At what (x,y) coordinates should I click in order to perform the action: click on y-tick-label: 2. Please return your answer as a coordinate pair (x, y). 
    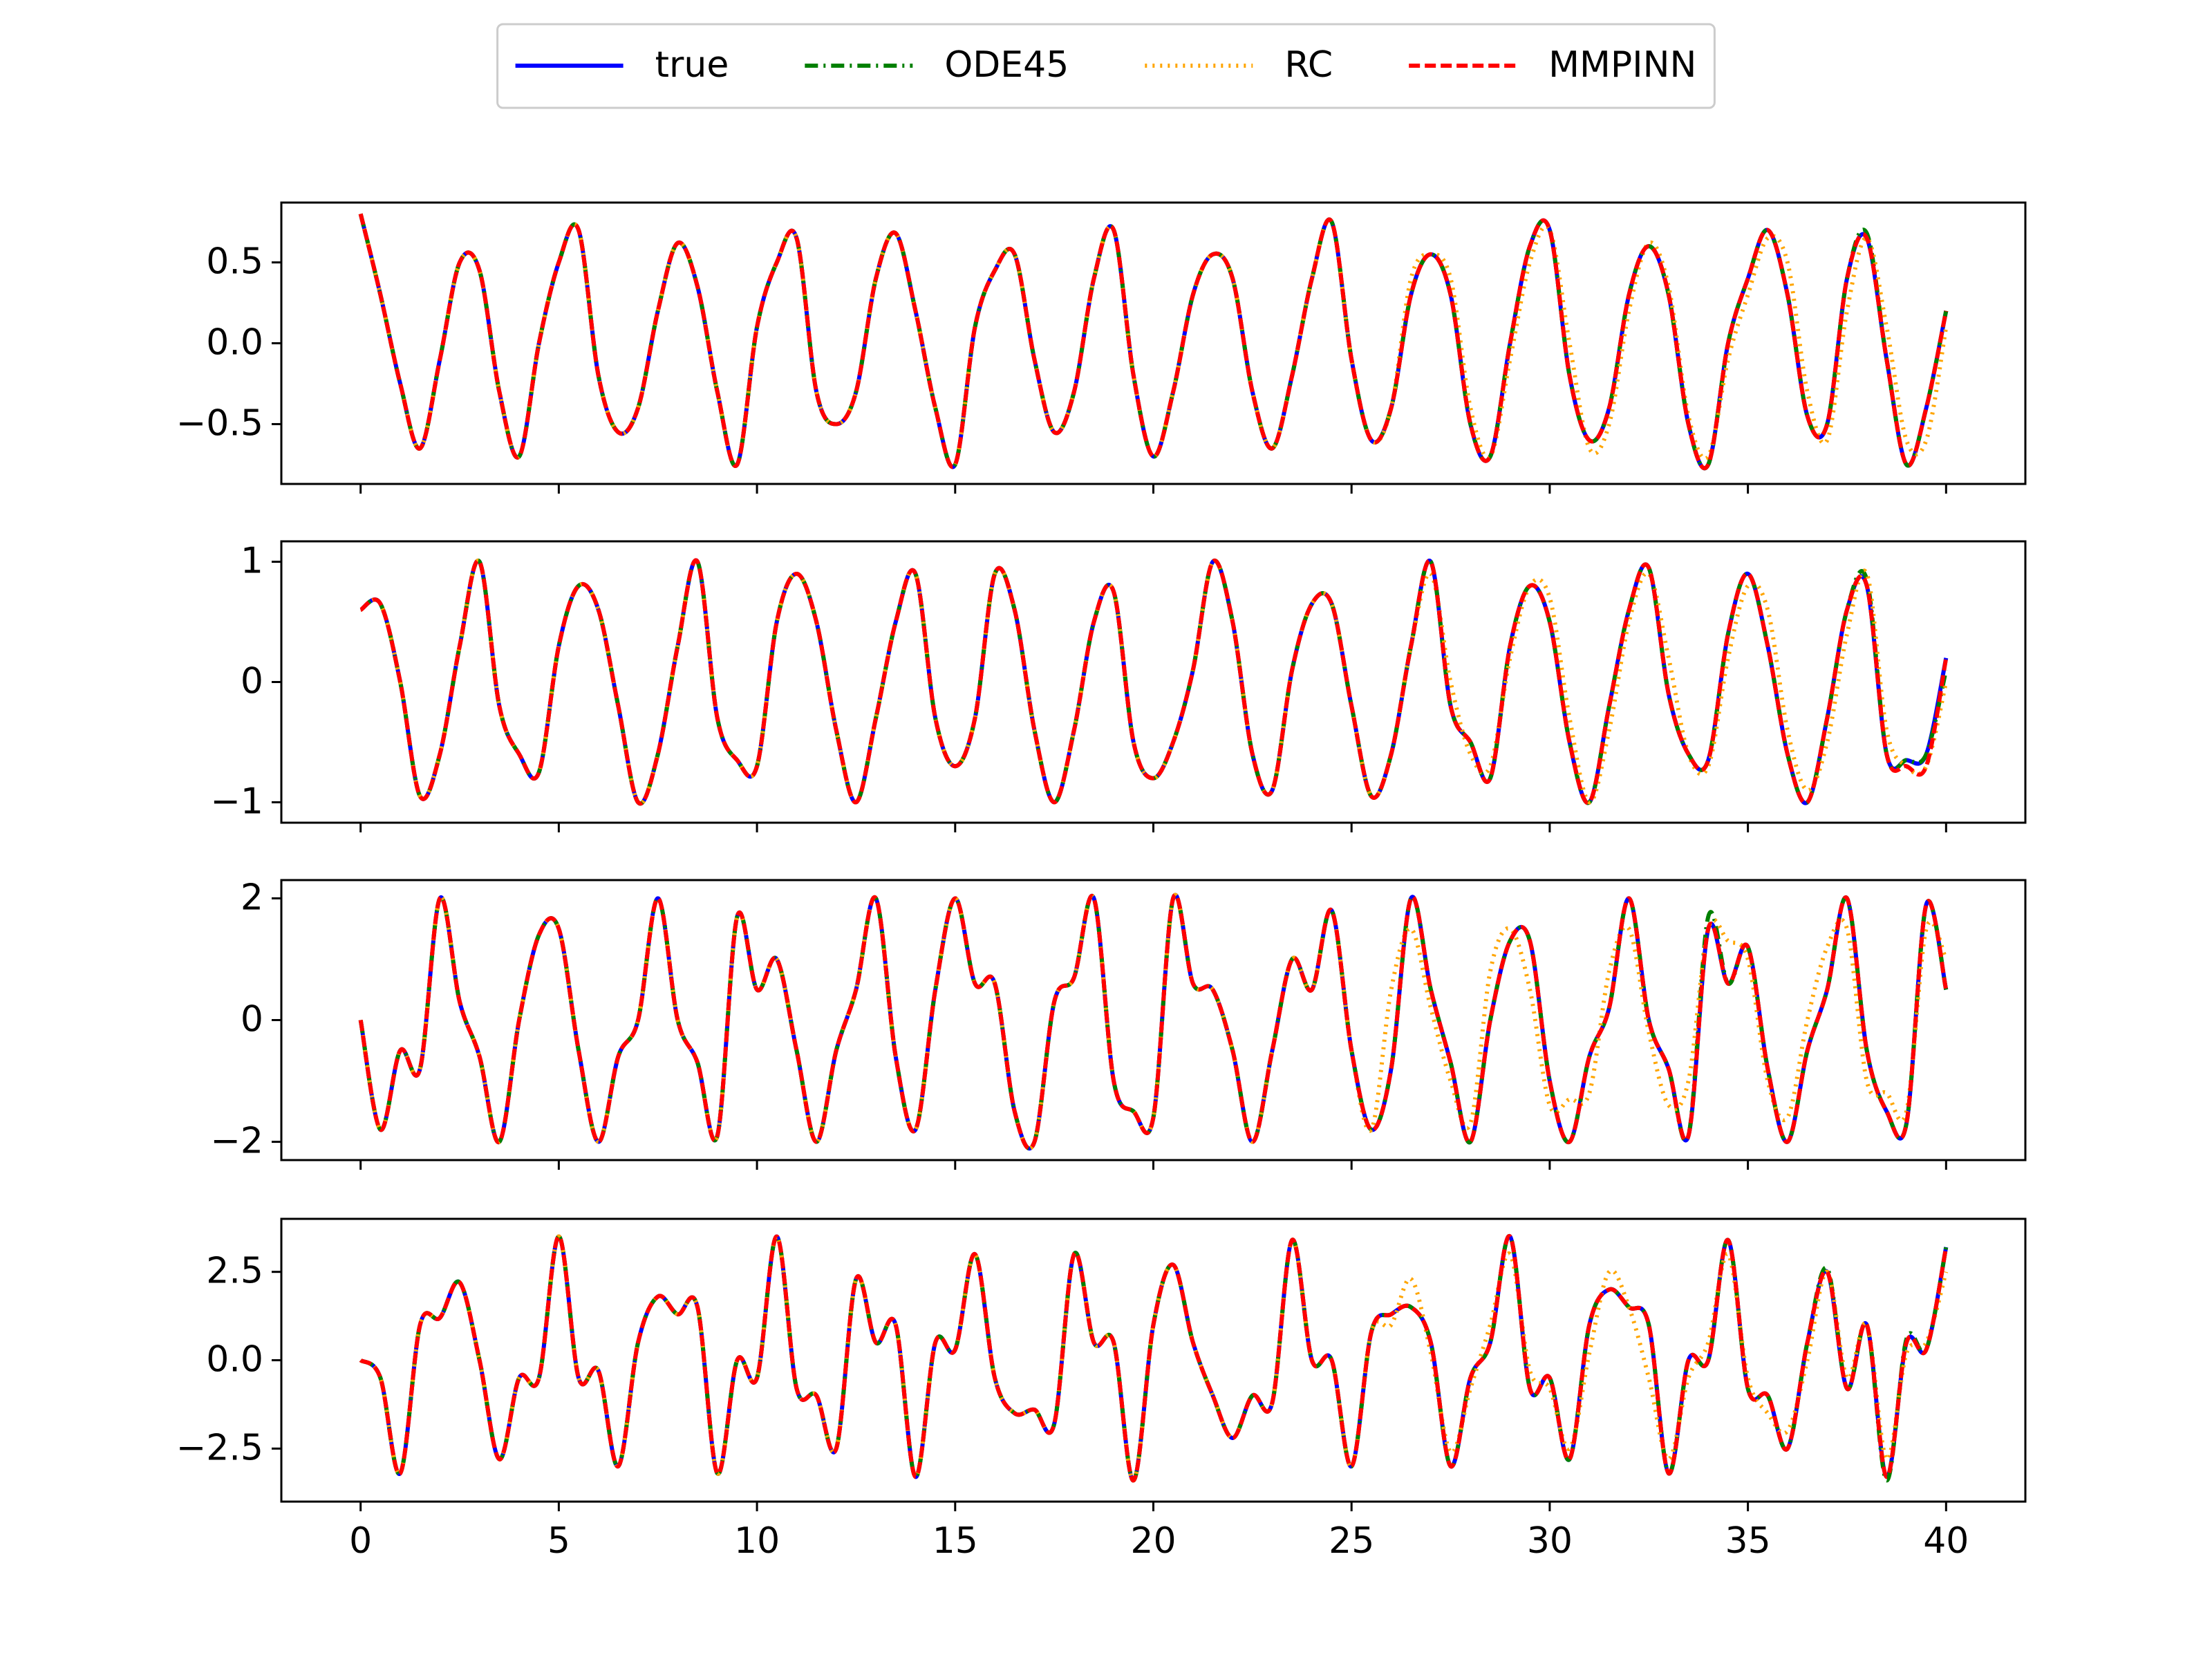
    Looking at the image, I should click on (252, 898).